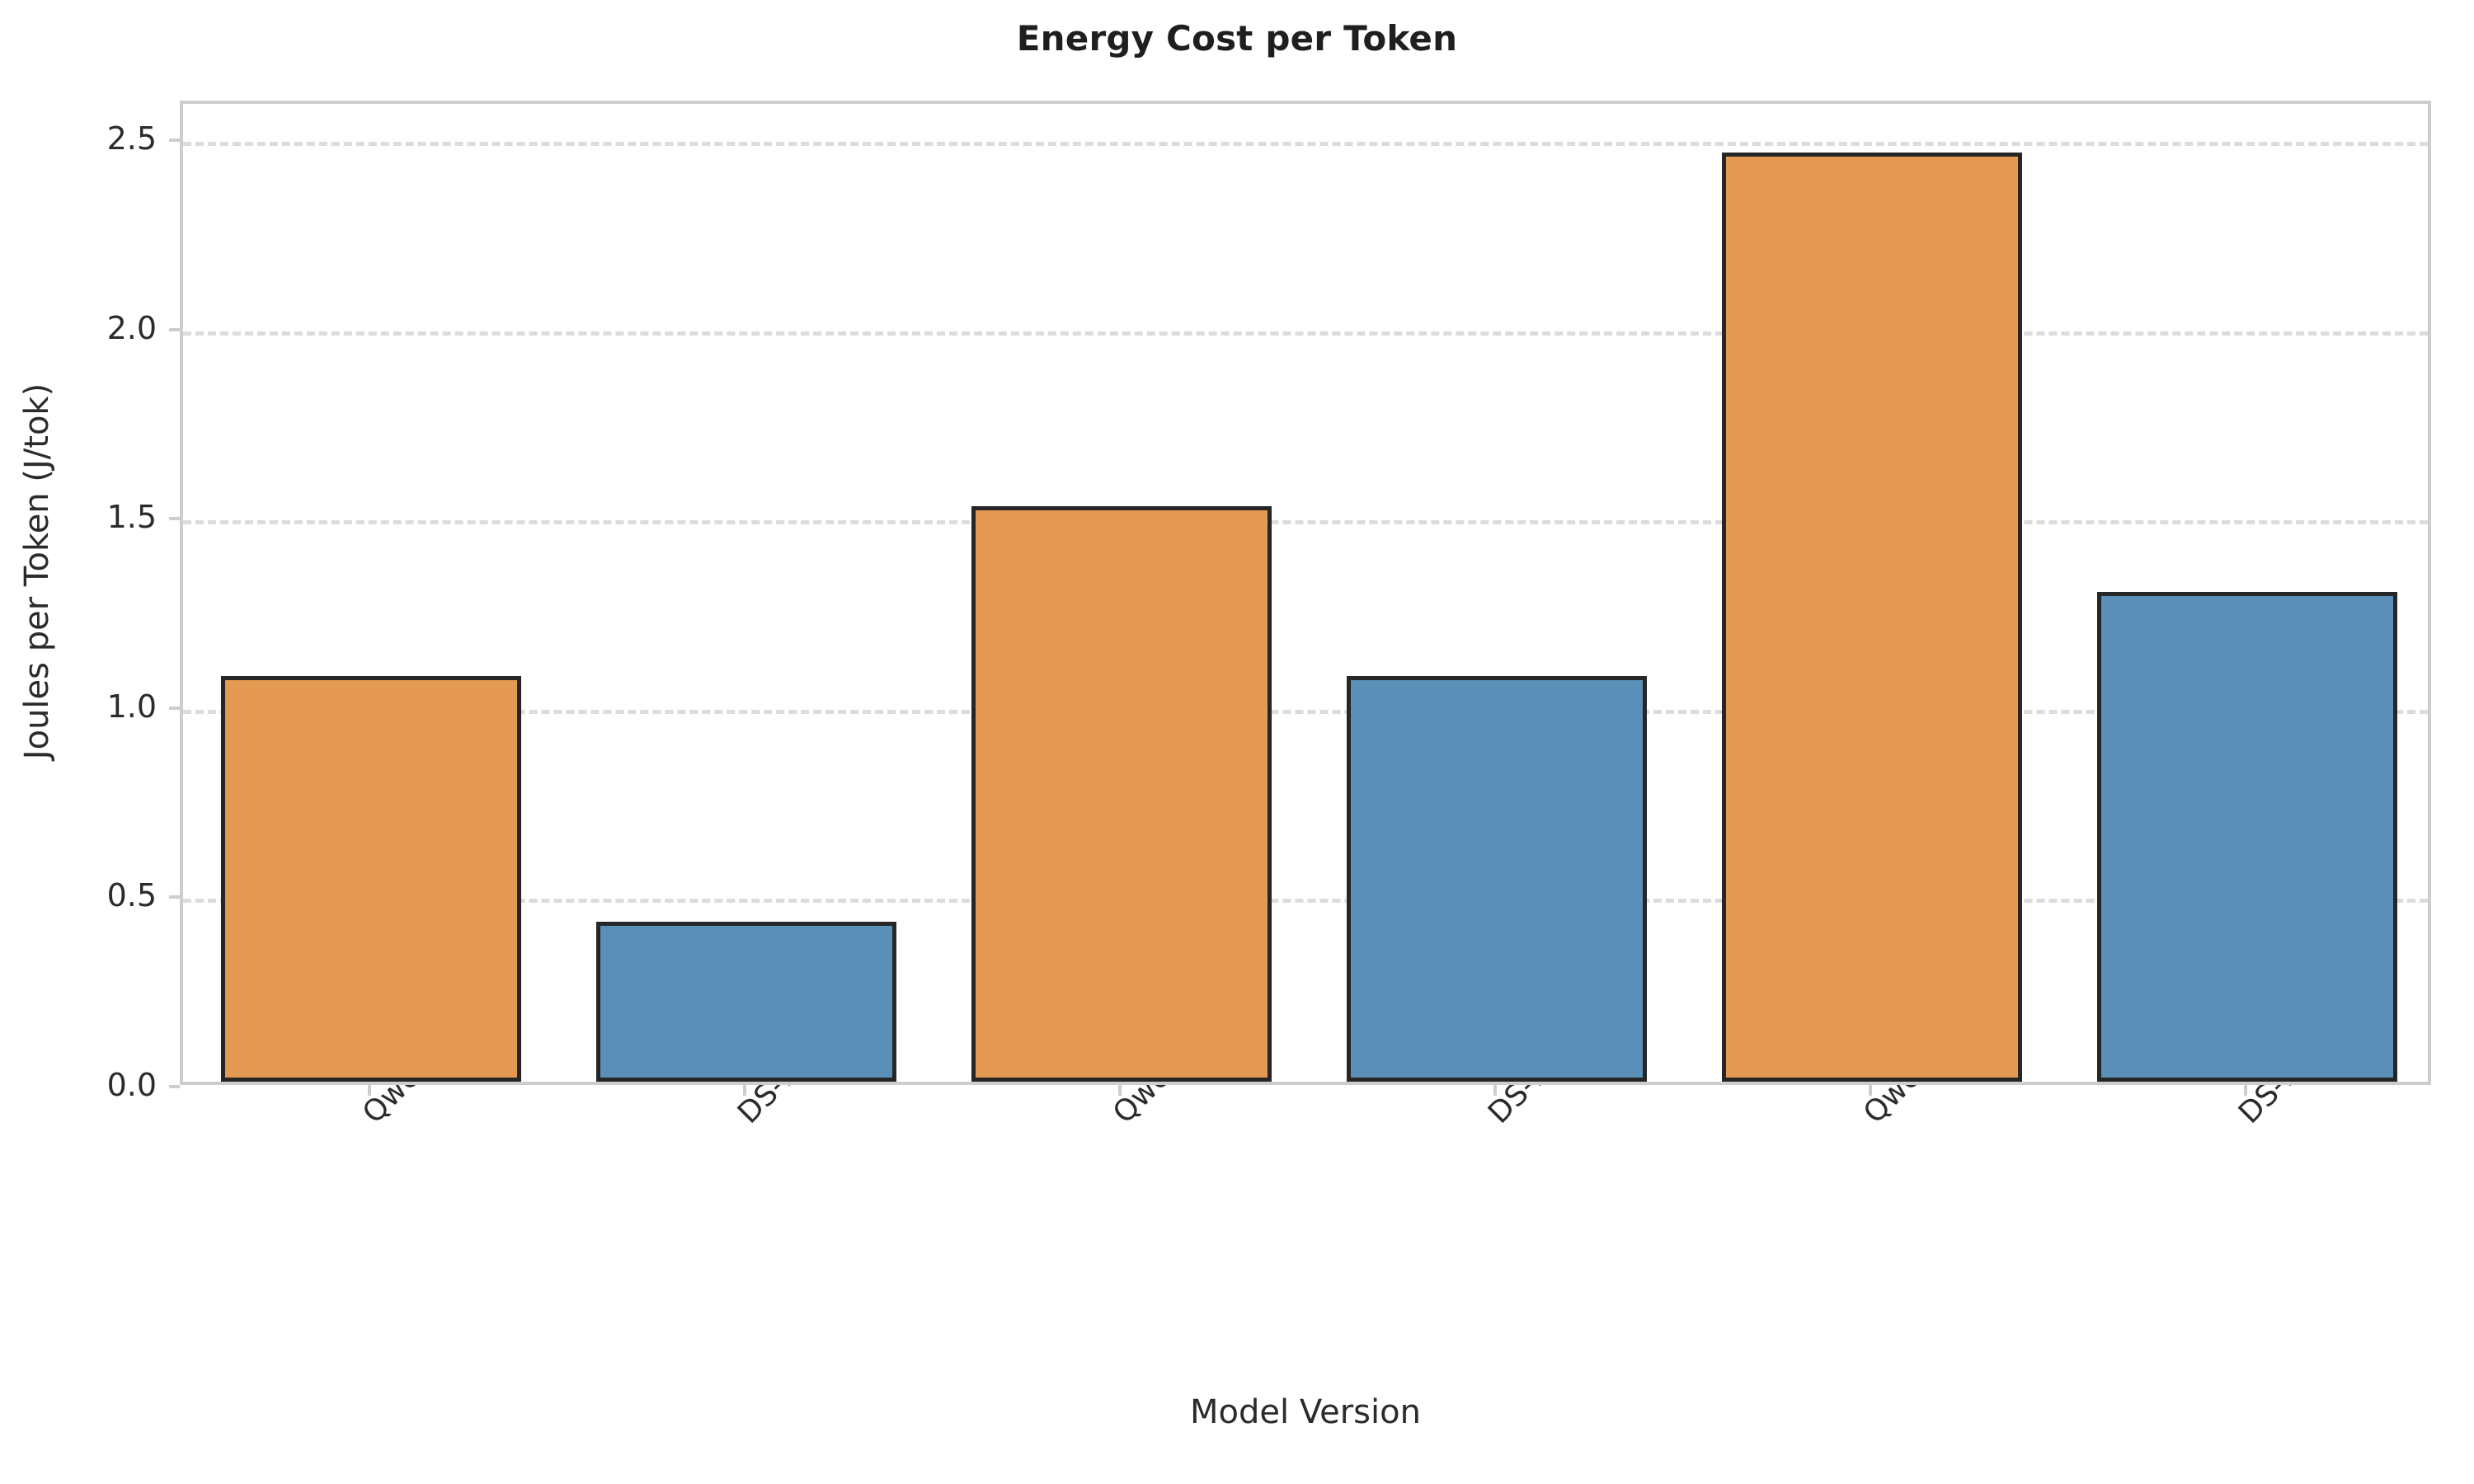  I want to click on x-axis-tick-label: DS-Distilled-fp16, so click(2333, 1029).